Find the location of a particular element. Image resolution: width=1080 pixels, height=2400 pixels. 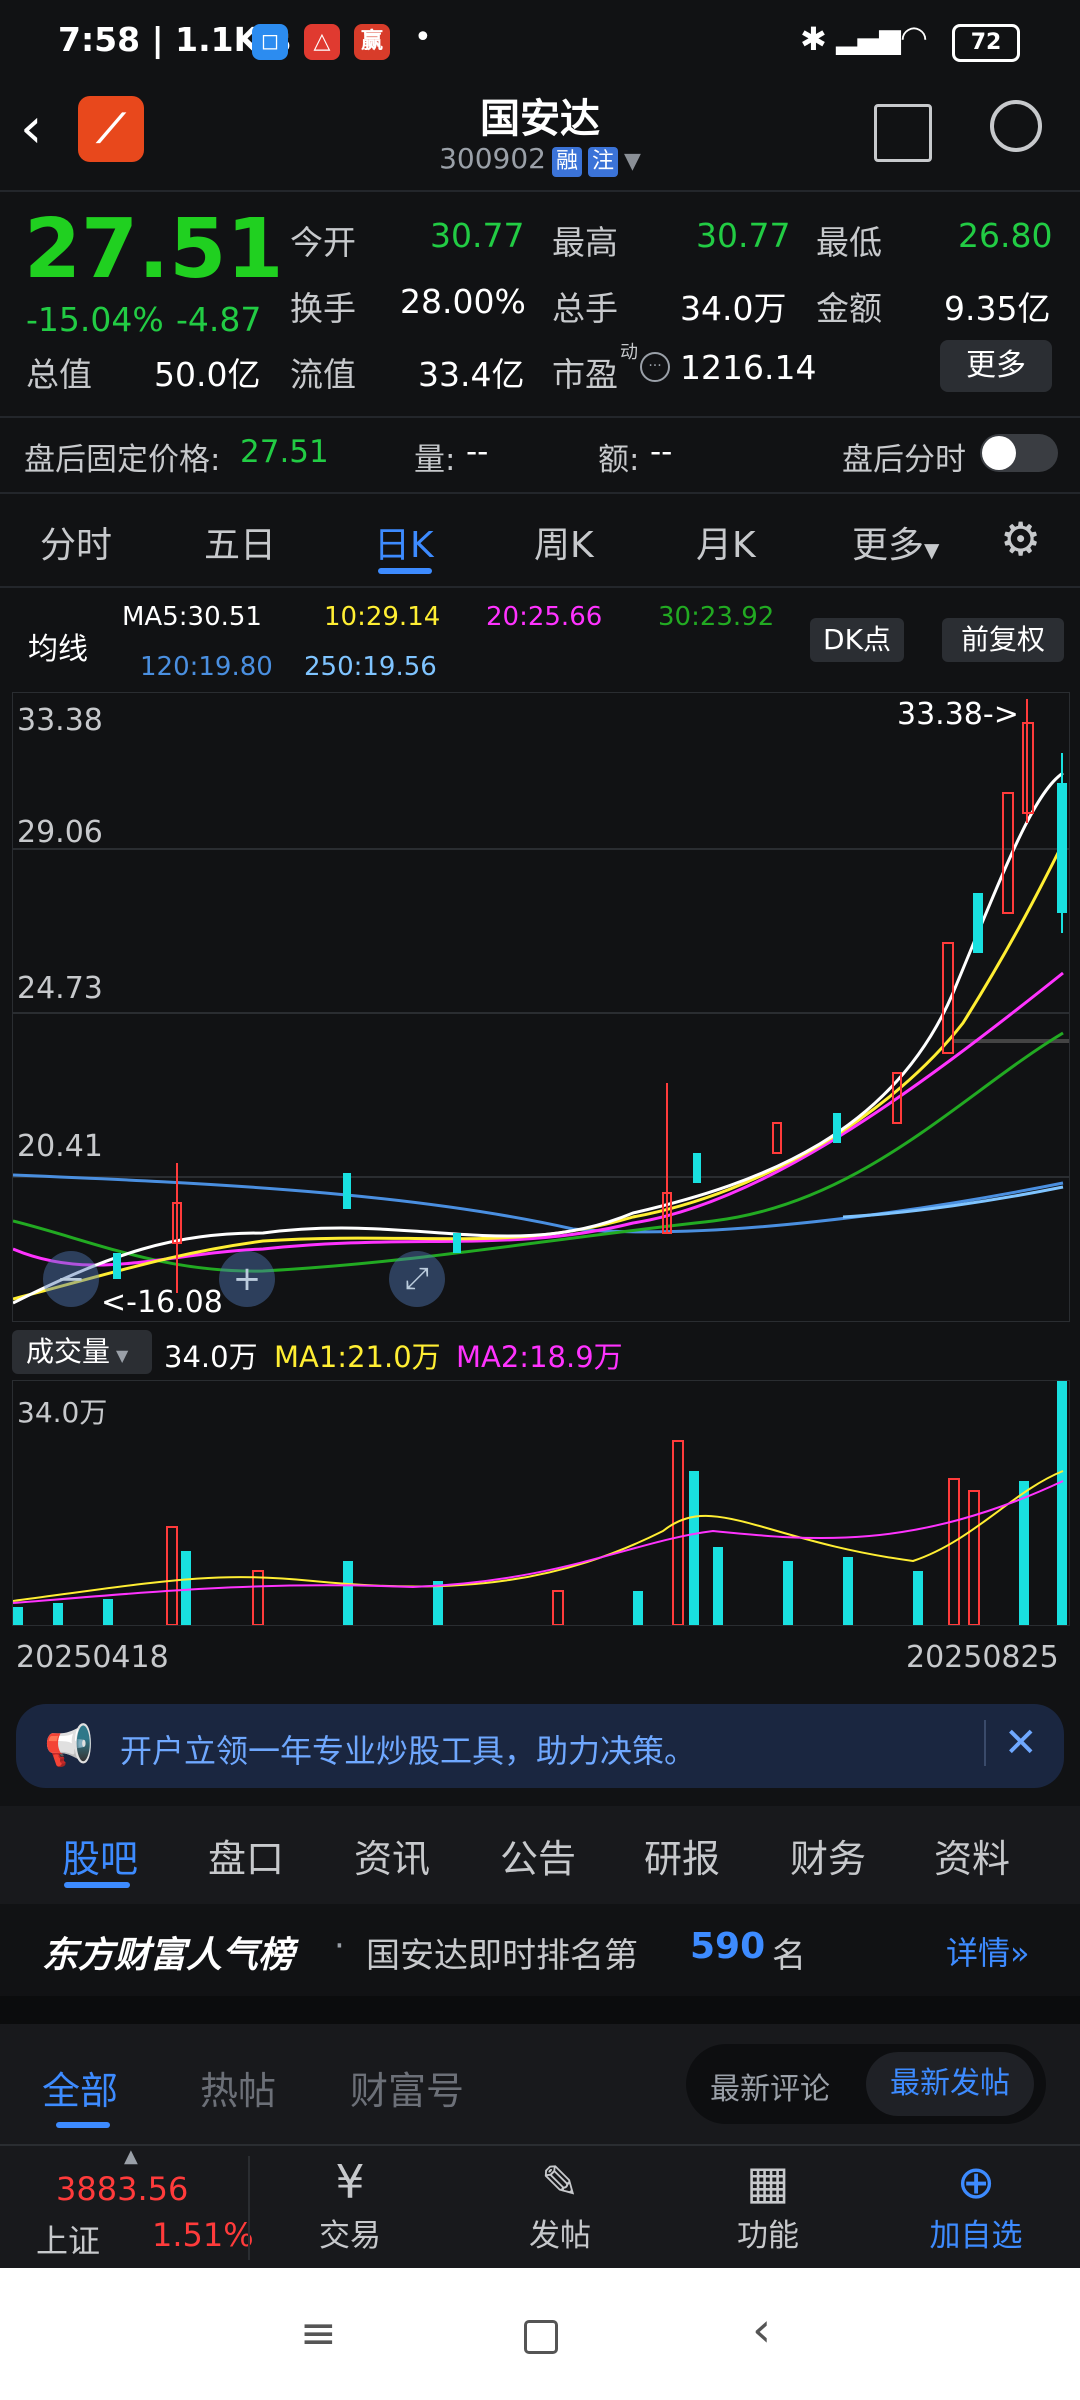

after-hours-divider is located at coordinates (540, 493).